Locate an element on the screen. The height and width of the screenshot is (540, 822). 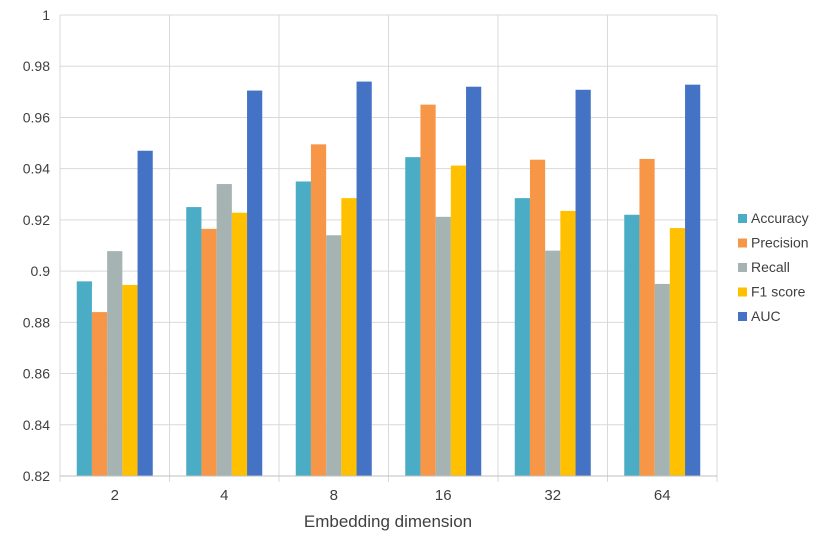
x-tick-label: 8 is located at coordinates (334, 495).